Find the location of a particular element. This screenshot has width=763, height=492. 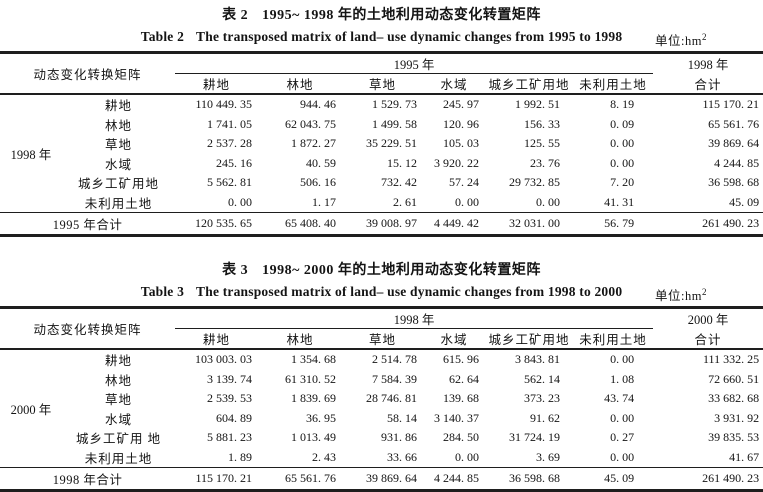

total-cell: 120 535. 65 is located at coordinates (217, 224).